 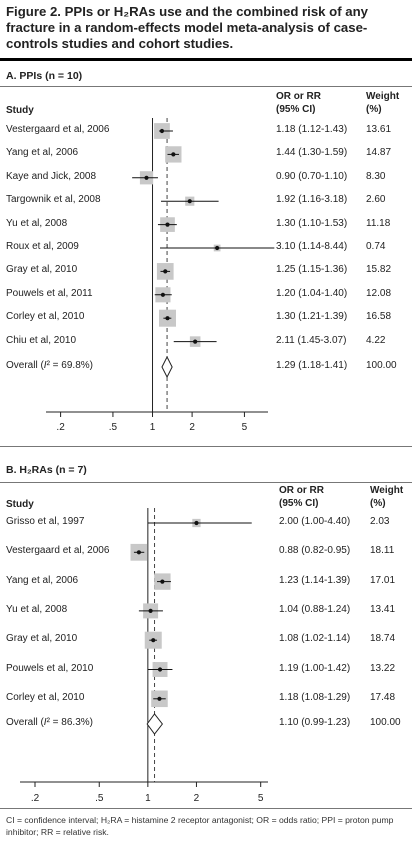 I want to click on study-weight: 13.41, so click(x=383, y=609).